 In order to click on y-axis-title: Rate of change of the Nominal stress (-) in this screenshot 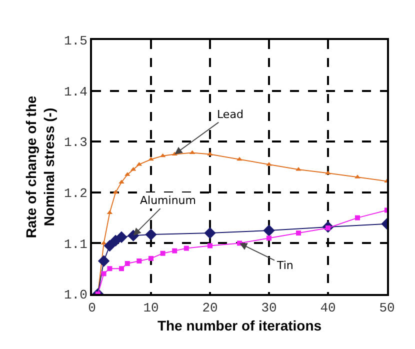, I will do `click(40, 167)`.